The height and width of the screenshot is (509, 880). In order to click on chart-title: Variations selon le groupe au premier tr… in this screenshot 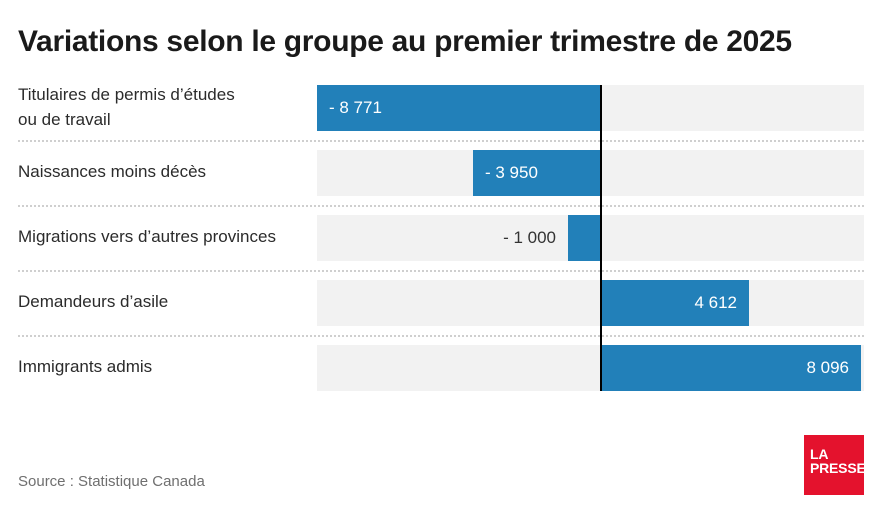, I will do `click(405, 41)`.